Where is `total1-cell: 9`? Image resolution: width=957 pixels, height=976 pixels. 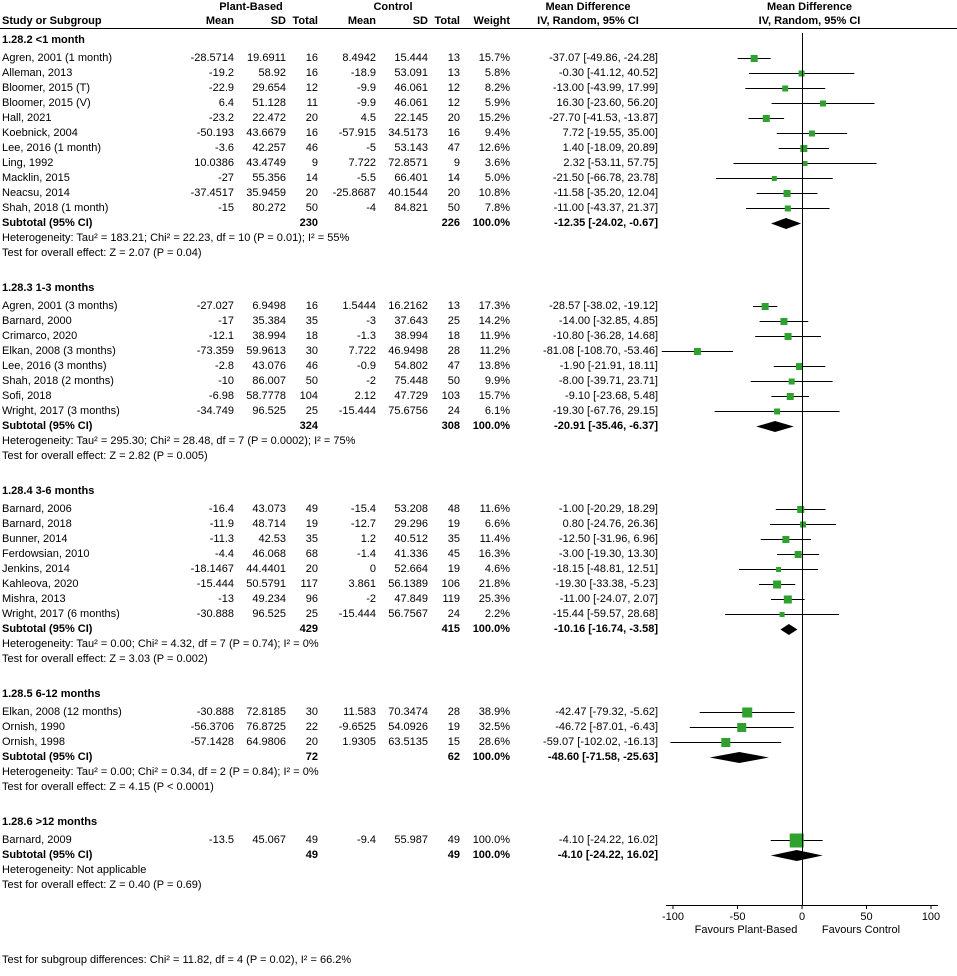 total1-cell: 9 is located at coordinates (314, 163).